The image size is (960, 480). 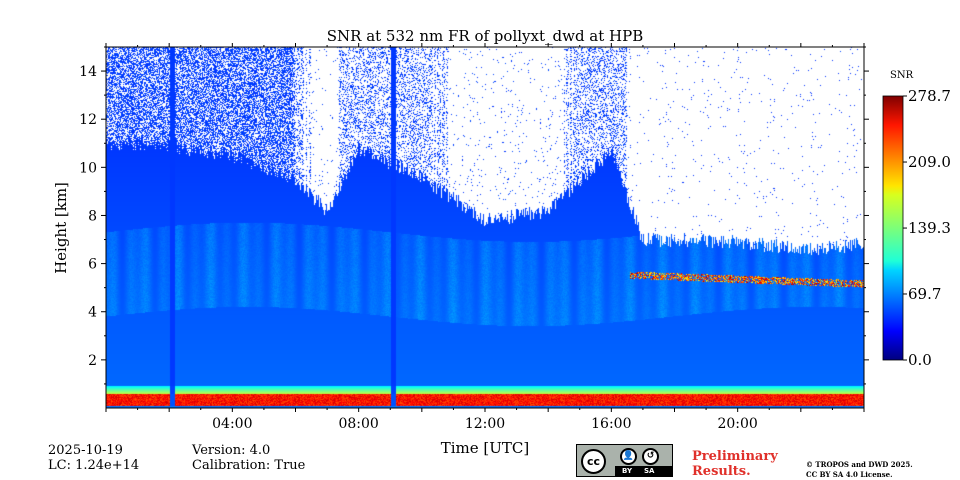 What do you see at coordinates (61, 228) in the screenshot?
I see `y-axis-label: Height [km]` at bounding box center [61, 228].